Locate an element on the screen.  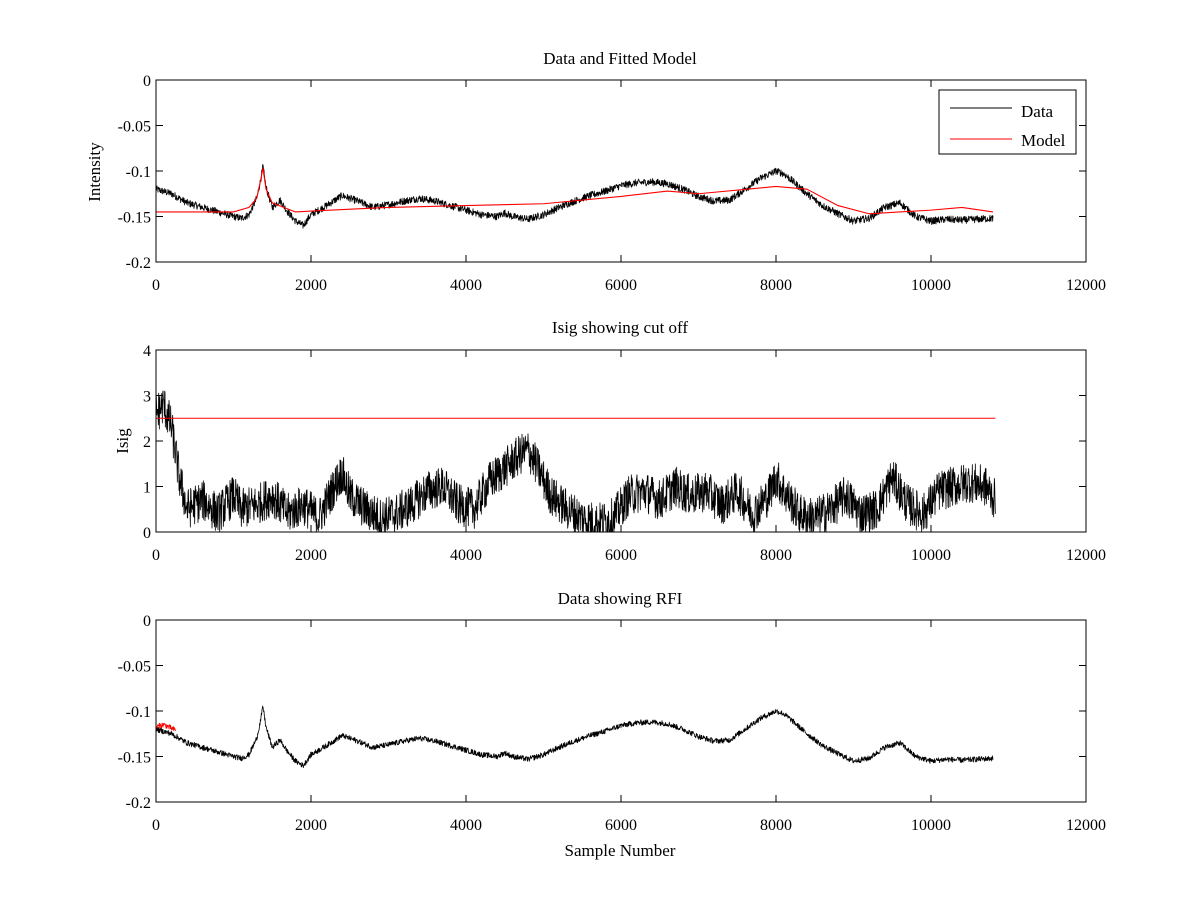
legend-box is located at coordinates (1007, 122).